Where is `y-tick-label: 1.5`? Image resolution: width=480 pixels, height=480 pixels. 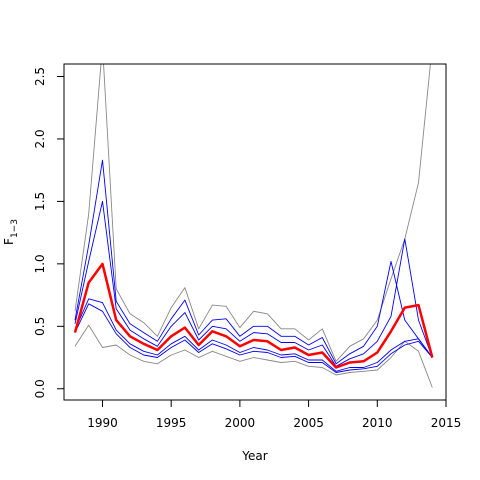 y-tick-label: 1.5 is located at coordinates (40, 201).